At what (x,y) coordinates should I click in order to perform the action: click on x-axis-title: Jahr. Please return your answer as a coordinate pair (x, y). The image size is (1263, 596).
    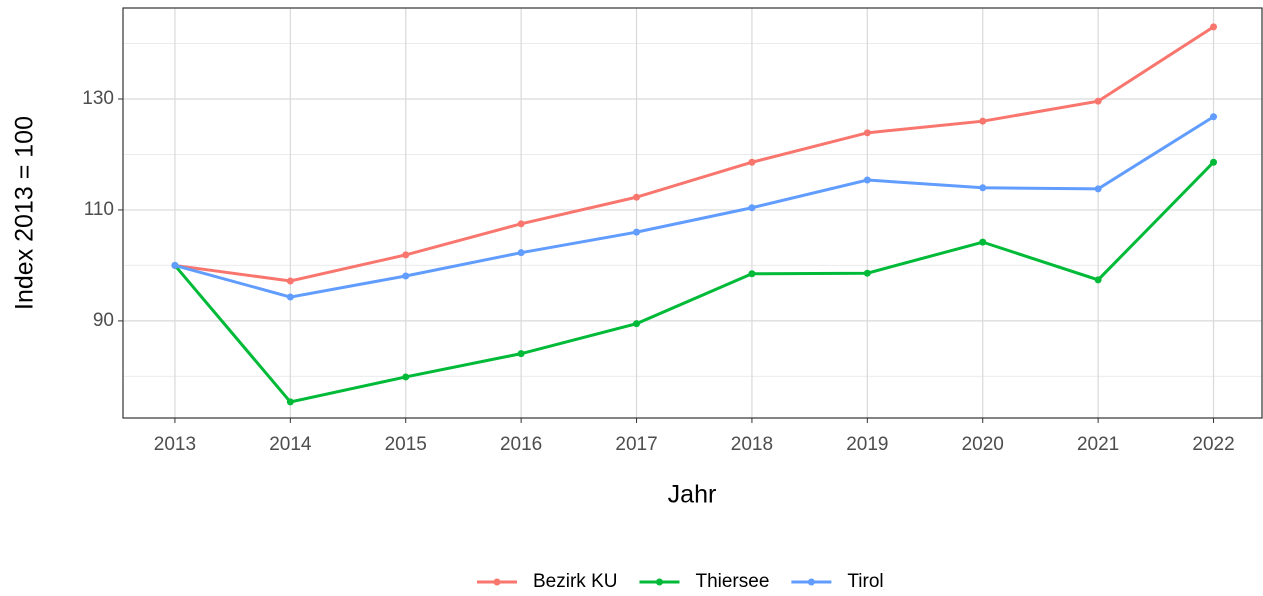
    Looking at the image, I should click on (692, 495).